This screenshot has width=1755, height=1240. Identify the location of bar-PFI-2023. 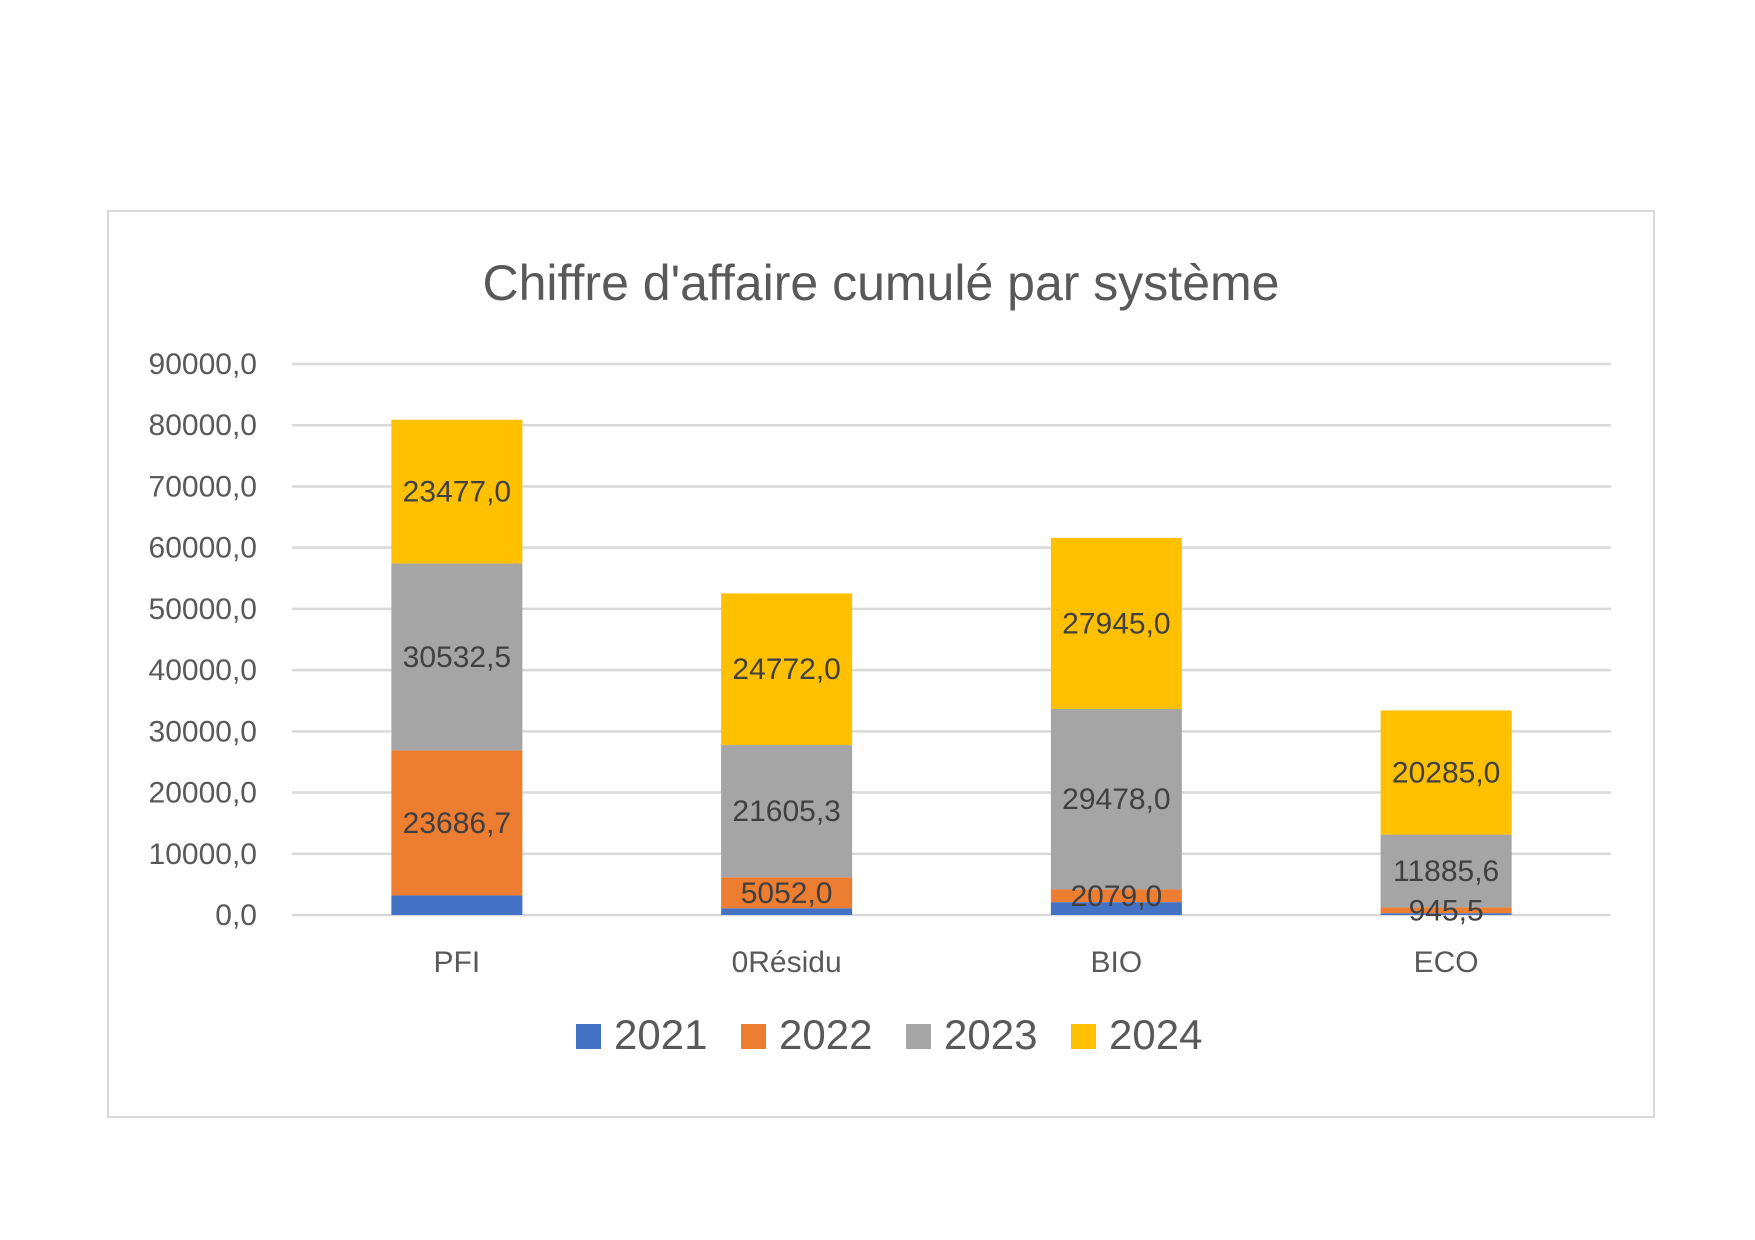
(457, 657).